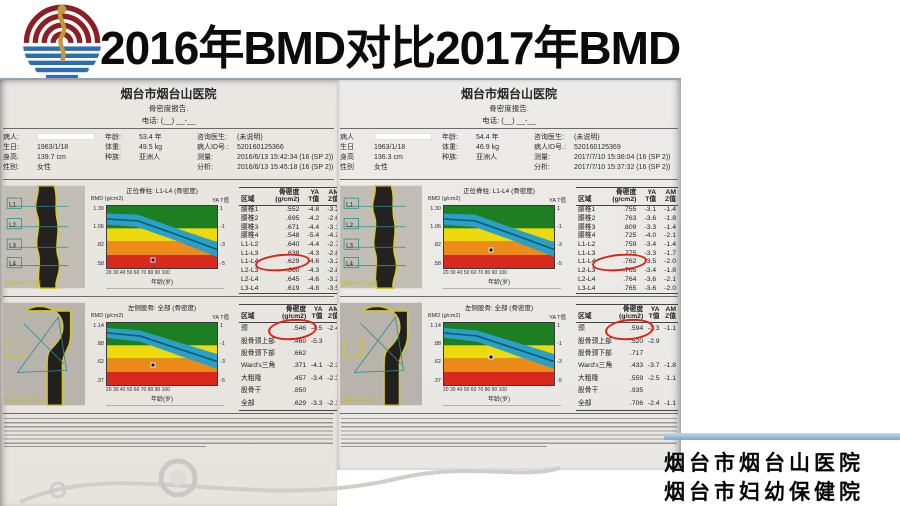  What do you see at coordinates (371, 158) in the screenshot?
I see `info-field: 身高 136.3 cm` at bounding box center [371, 158].